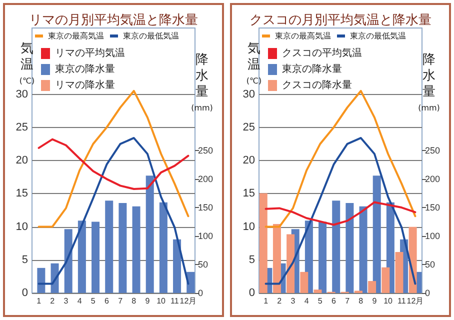  Describe the element at coordinates (85, 85) in the screenshot. I see `legend-label: リマの降水量` at that location.